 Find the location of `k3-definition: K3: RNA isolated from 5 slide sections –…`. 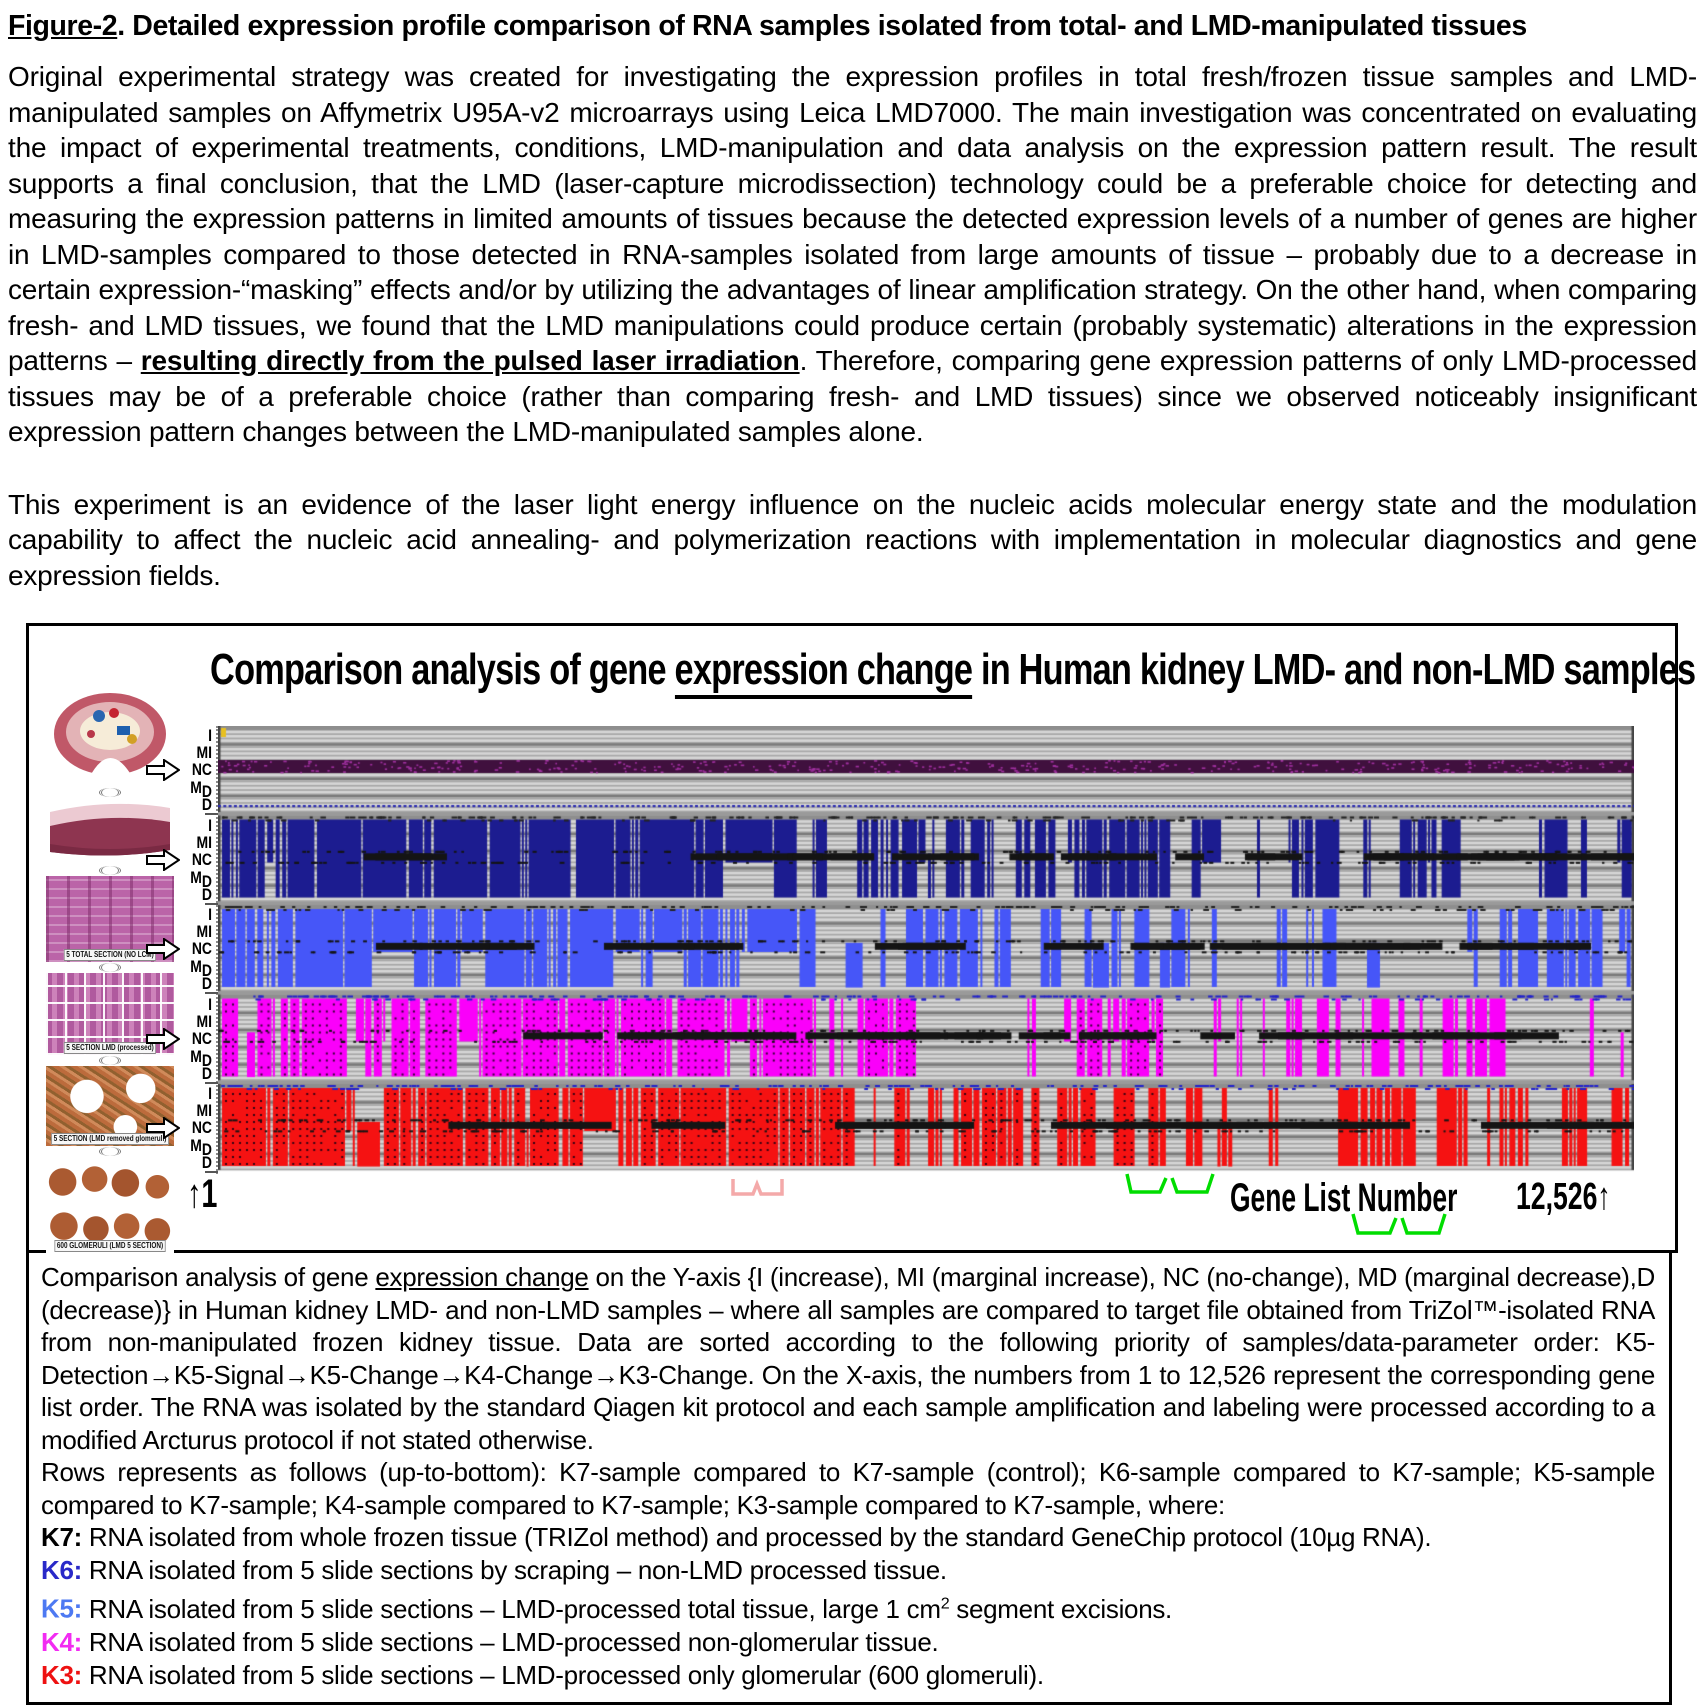

k3-definition: K3: RNA isolated from 5 slide sections –… is located at coordinates (848, 1675).